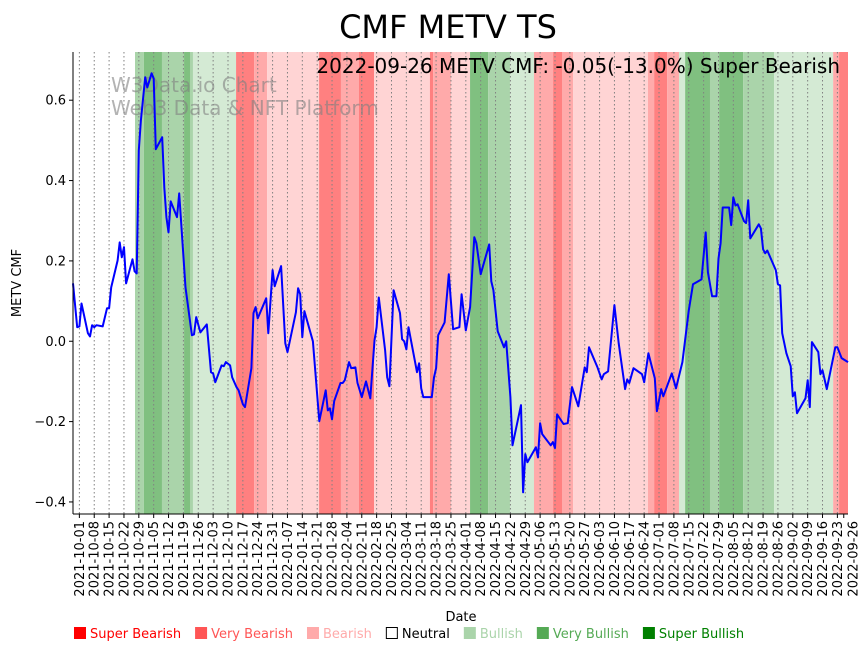 This screenshot has height=646, width=867. What do you see at coordinates (124, 559) in the screenshot?
I see `x-tick-label: 2021-10-22` at bounding box center [124, 559].